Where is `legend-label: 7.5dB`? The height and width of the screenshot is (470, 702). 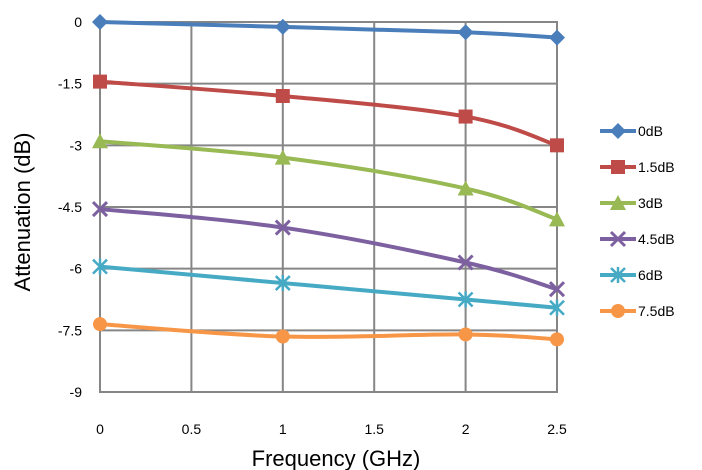 legend-label: 7.5dB is located at coordinates (656, 311).